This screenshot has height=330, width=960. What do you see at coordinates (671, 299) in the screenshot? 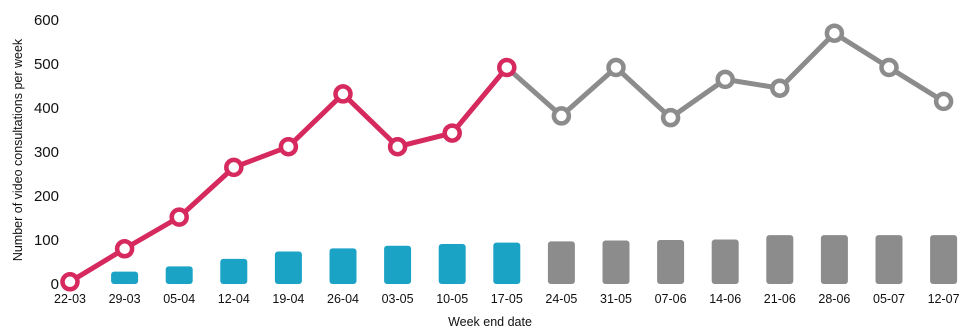
I see `x-tick-label: 07-06` at bounding box center [671, 299].